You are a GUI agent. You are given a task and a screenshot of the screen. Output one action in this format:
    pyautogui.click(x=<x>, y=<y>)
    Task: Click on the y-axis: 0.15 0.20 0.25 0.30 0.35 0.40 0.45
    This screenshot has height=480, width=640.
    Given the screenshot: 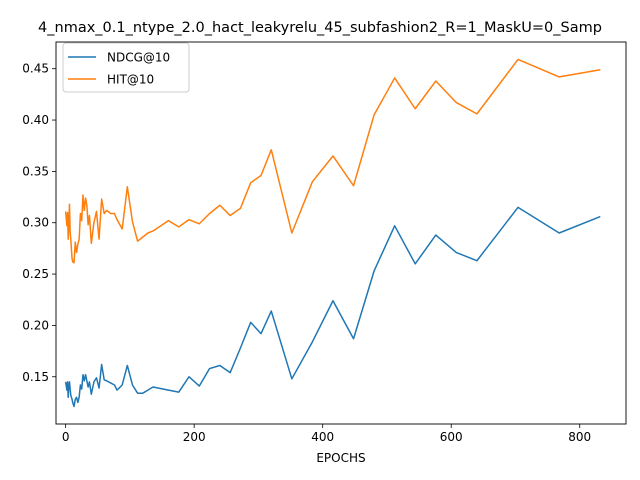 What is the action you would take?
    pyautogui.click(x=39, y=223)
    